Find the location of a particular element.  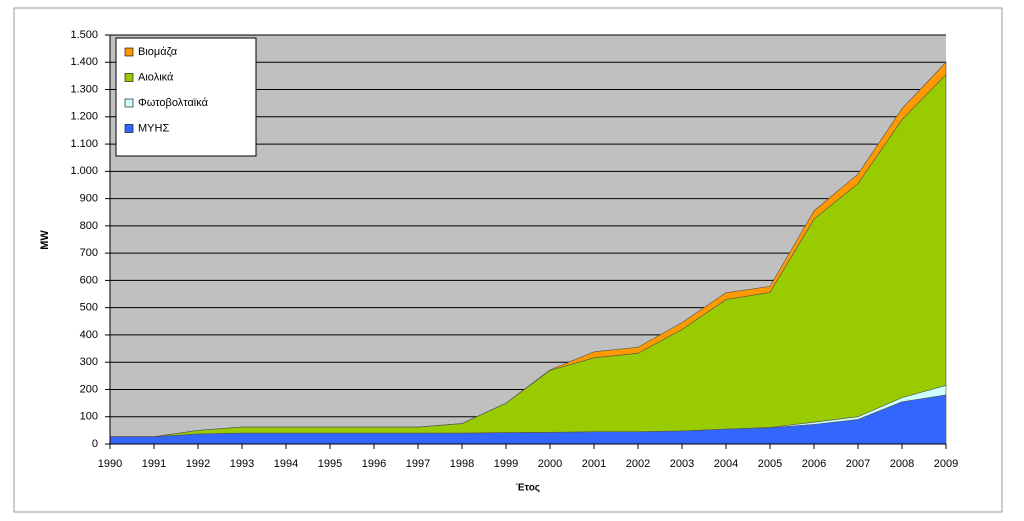

y-tick-label: 1.400 is located at coordinates (84, 62).